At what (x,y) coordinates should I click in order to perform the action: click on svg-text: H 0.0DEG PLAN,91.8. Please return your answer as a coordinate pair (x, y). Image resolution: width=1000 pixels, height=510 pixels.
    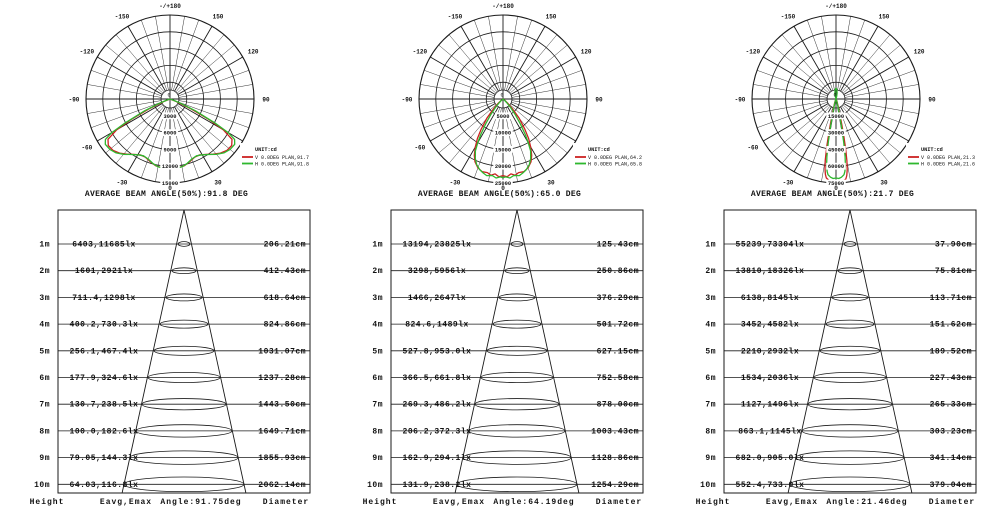
    Looking at the image, I should click on (282, 165).